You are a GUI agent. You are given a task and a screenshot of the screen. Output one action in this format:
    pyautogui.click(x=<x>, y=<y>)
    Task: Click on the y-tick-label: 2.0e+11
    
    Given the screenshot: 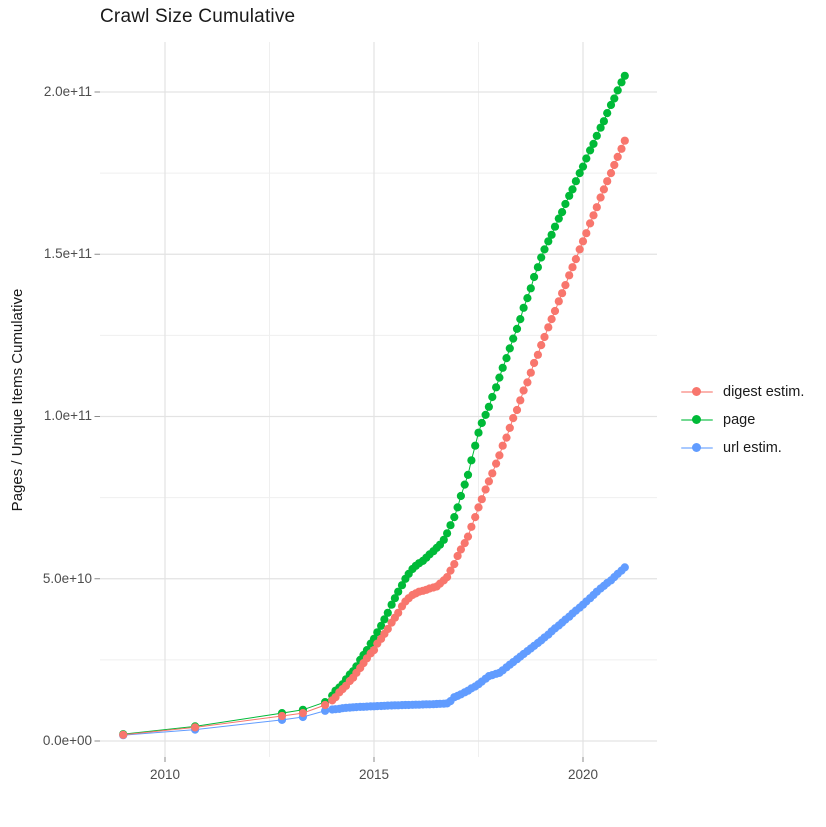 What is the action you would take?
    pyautogui.click(x=67, y=91)
    